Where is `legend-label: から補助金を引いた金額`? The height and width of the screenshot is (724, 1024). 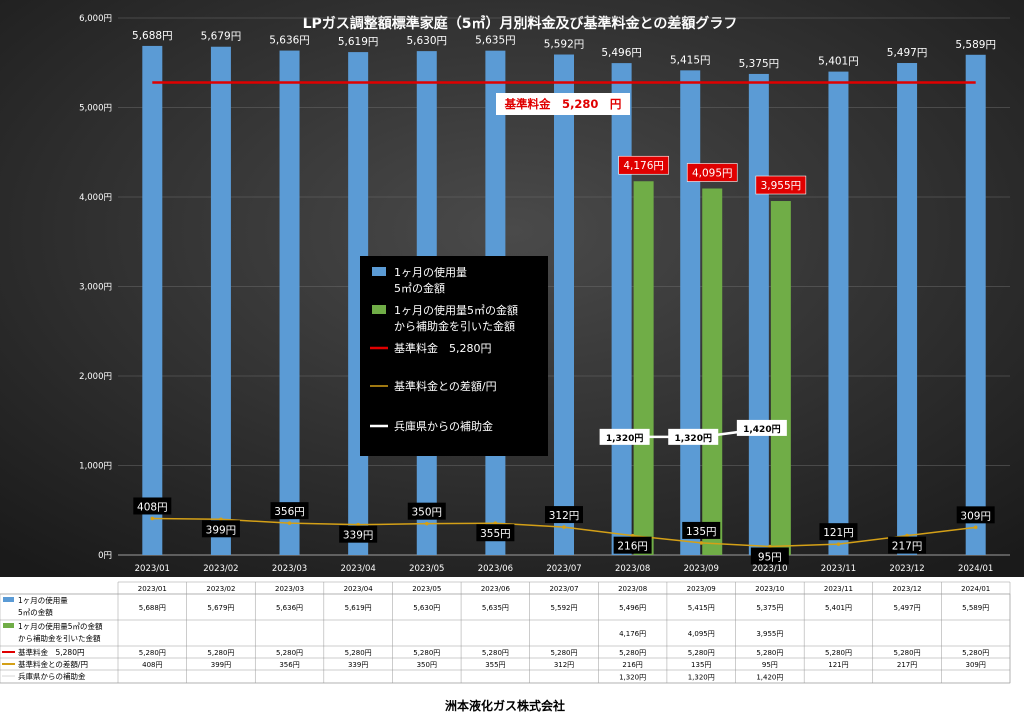
legend-label: から補助金を引いた金額 is located at coordinates (454, 326).